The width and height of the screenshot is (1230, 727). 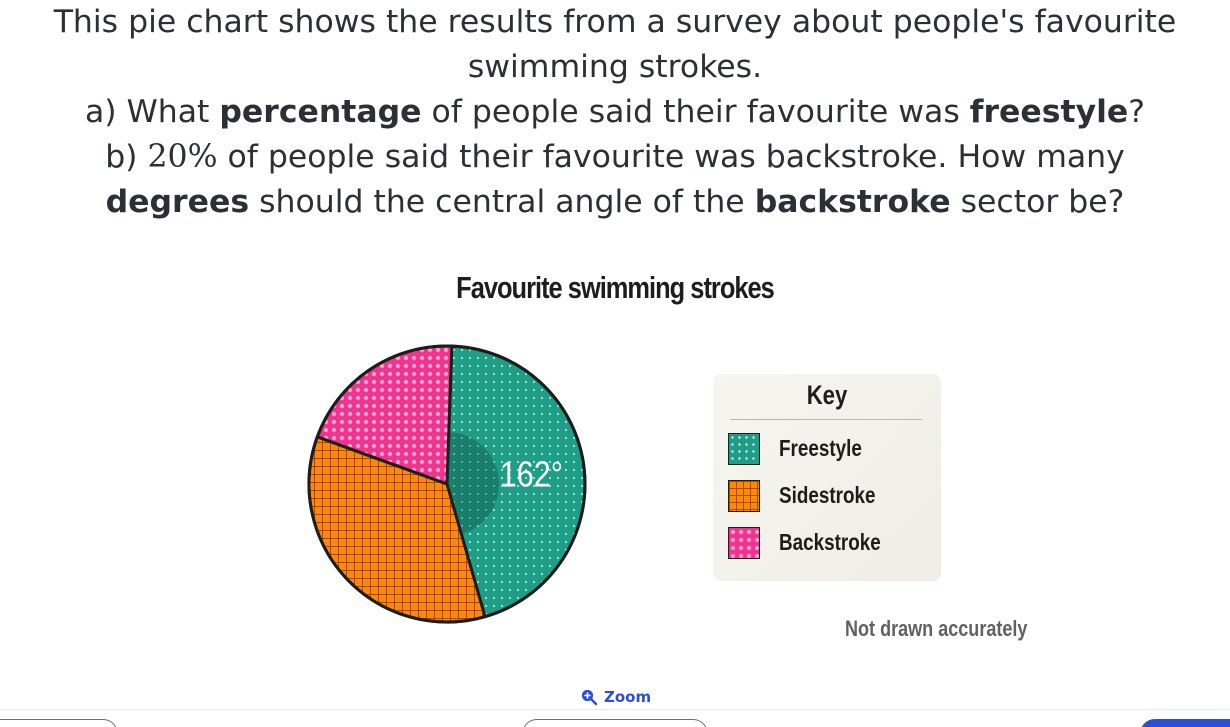 What do you see at coordinates (820, 448) in the screenshot?
I see `legend-label-freestyle: Freestyle` at bounding box center [820, 448].